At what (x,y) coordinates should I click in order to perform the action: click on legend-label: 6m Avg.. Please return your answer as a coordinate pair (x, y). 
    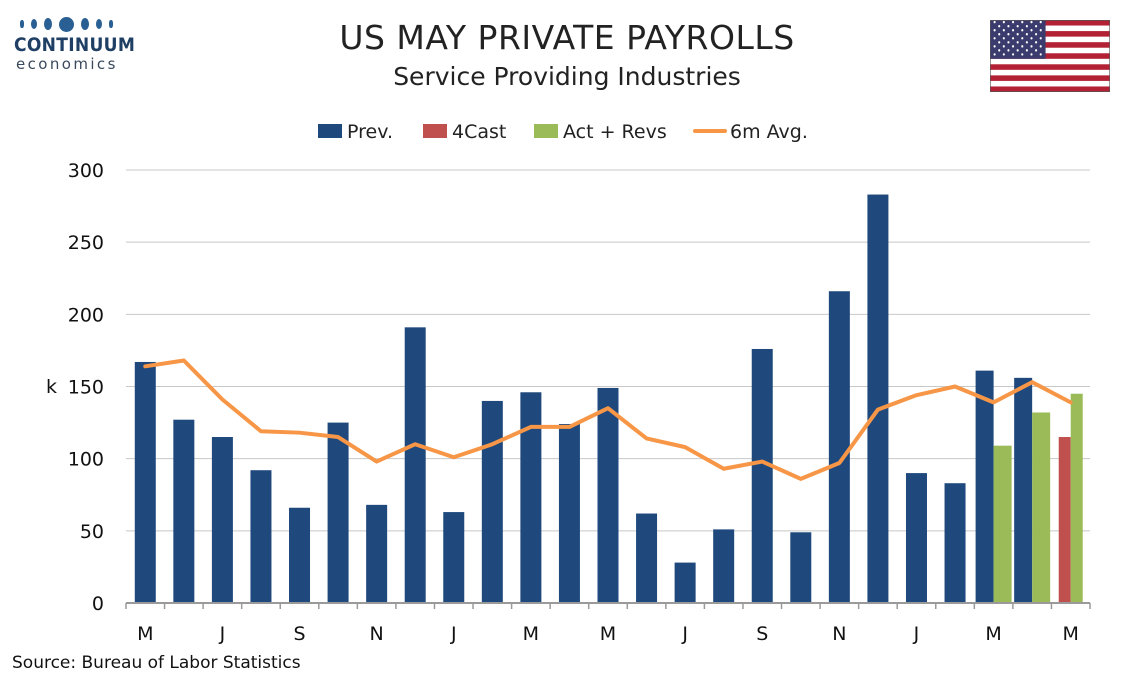
    Looking at the image, I should click on (769, 132).